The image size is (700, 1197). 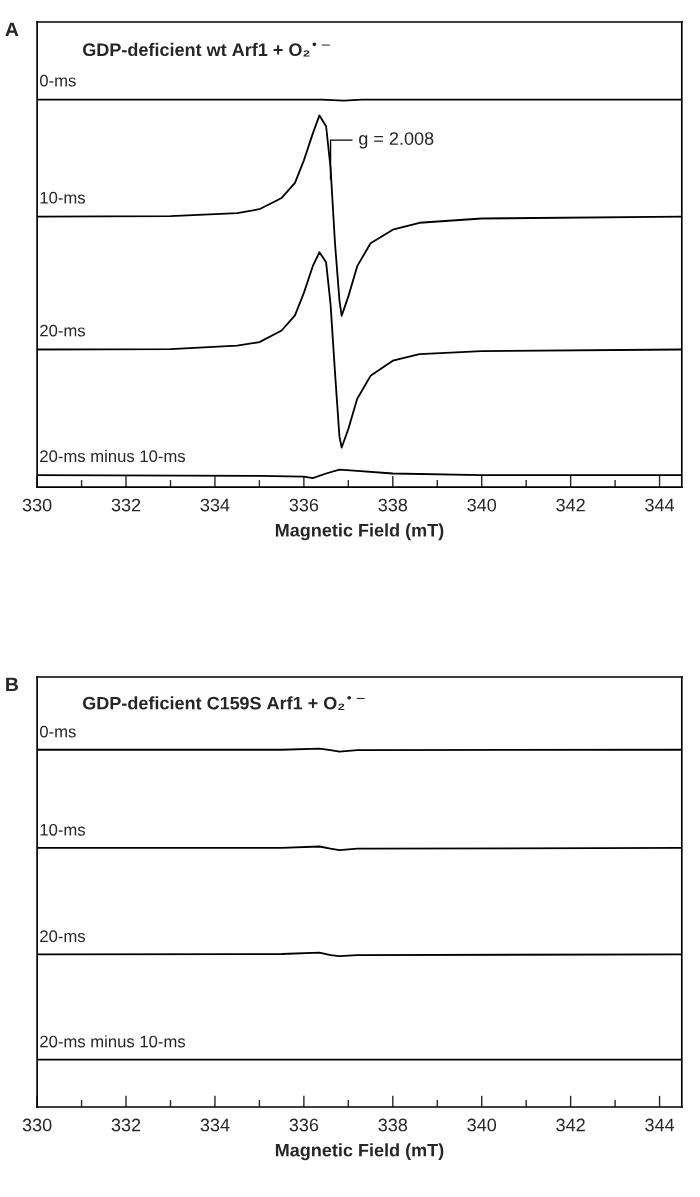 What do you see at coordinates (223, 702) in the screenshot?
I see `chart-title: GDP-deficient C159S Arf1 + O₂$^{•−}$` at bounding box center [223, 702].